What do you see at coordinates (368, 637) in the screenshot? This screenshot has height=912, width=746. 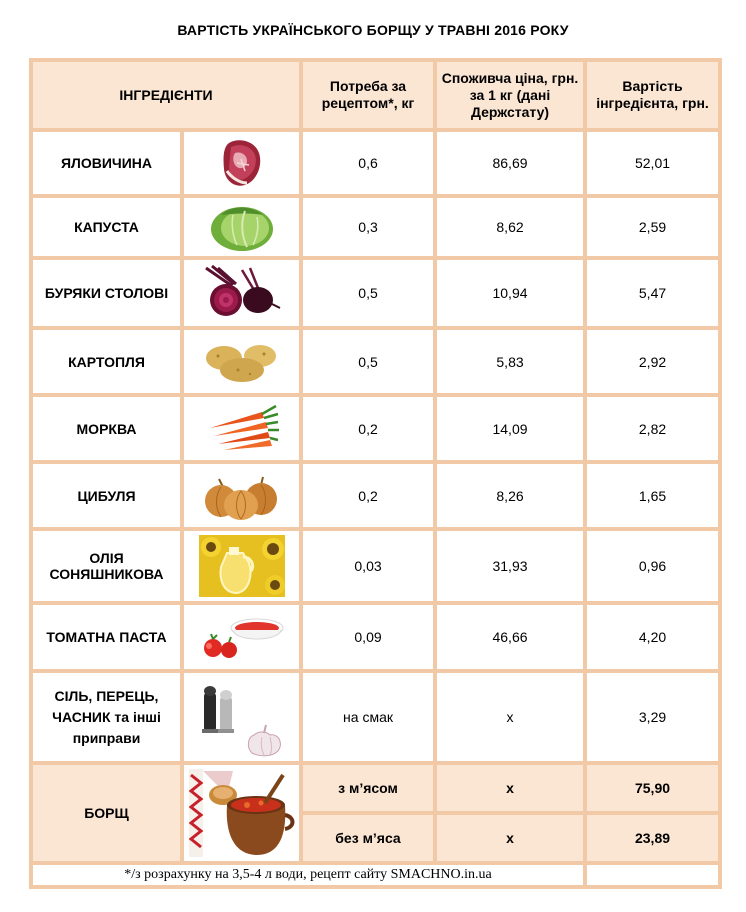 I see `need-cell: 0,09` at bounding box center [368, 637].